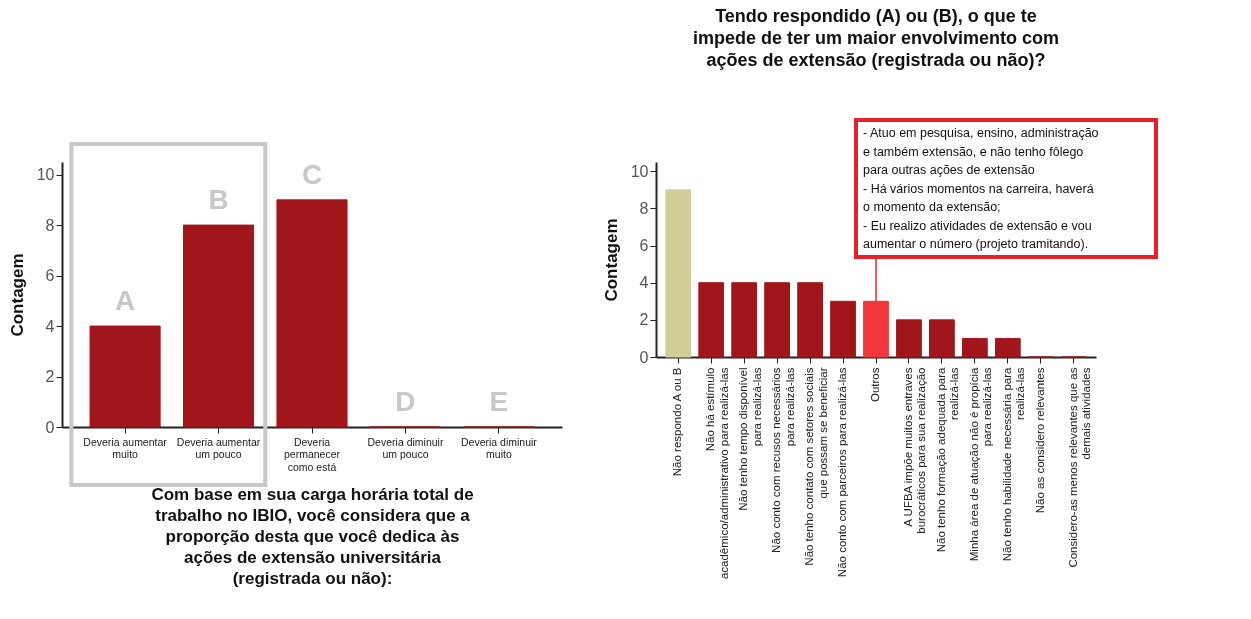 The image size is (1251, 619). Describe the element at coordinates (405, 447) in the screenshot. I see `x-tick-label: Deveria diminuir um pouco` at that location.